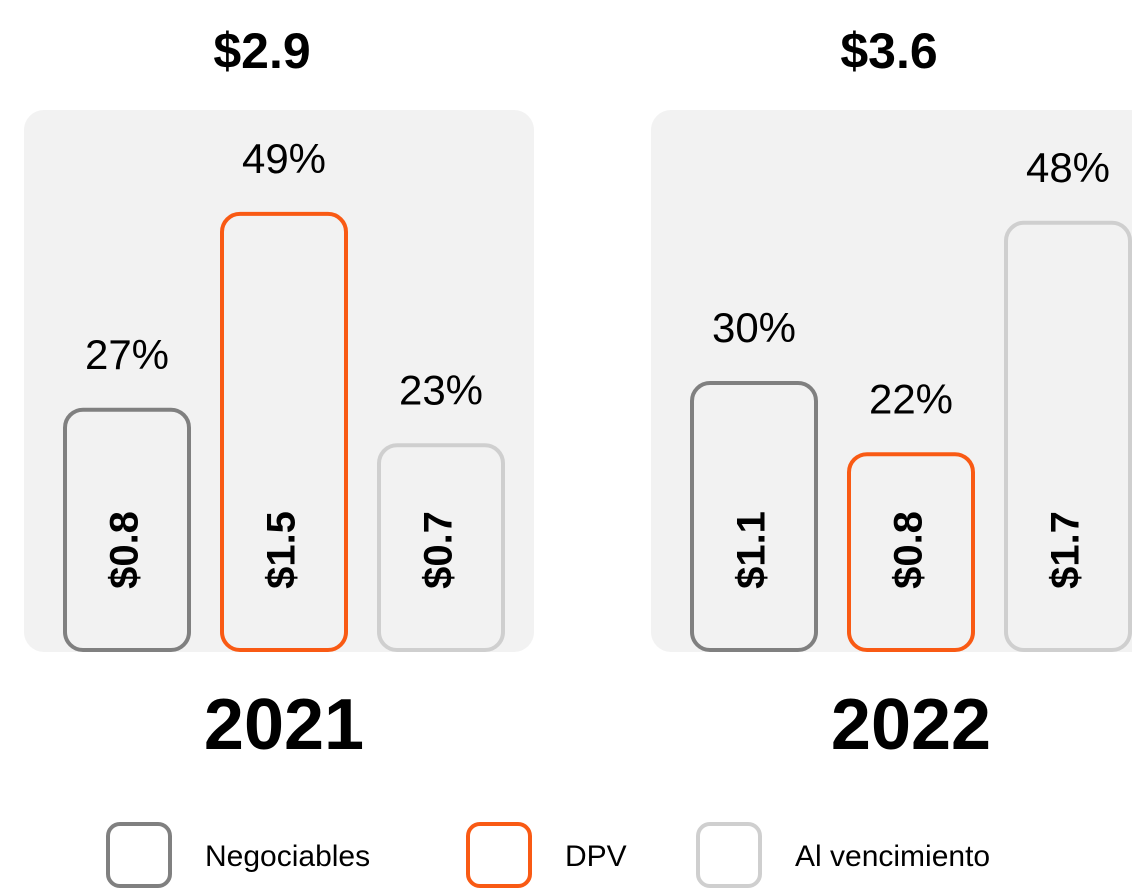 This screenshot has height=892, width=1132. I want to click on year-label: 2021, so click(284, 725).